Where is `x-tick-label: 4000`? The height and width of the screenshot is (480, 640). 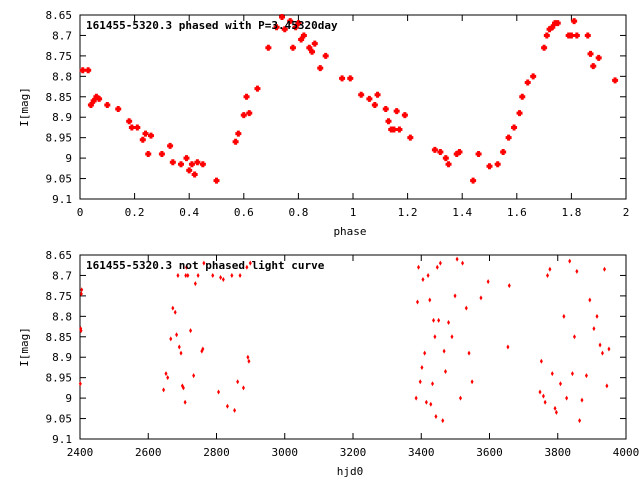 x-tick-label: 4000 is located at coordinates (626, 452).